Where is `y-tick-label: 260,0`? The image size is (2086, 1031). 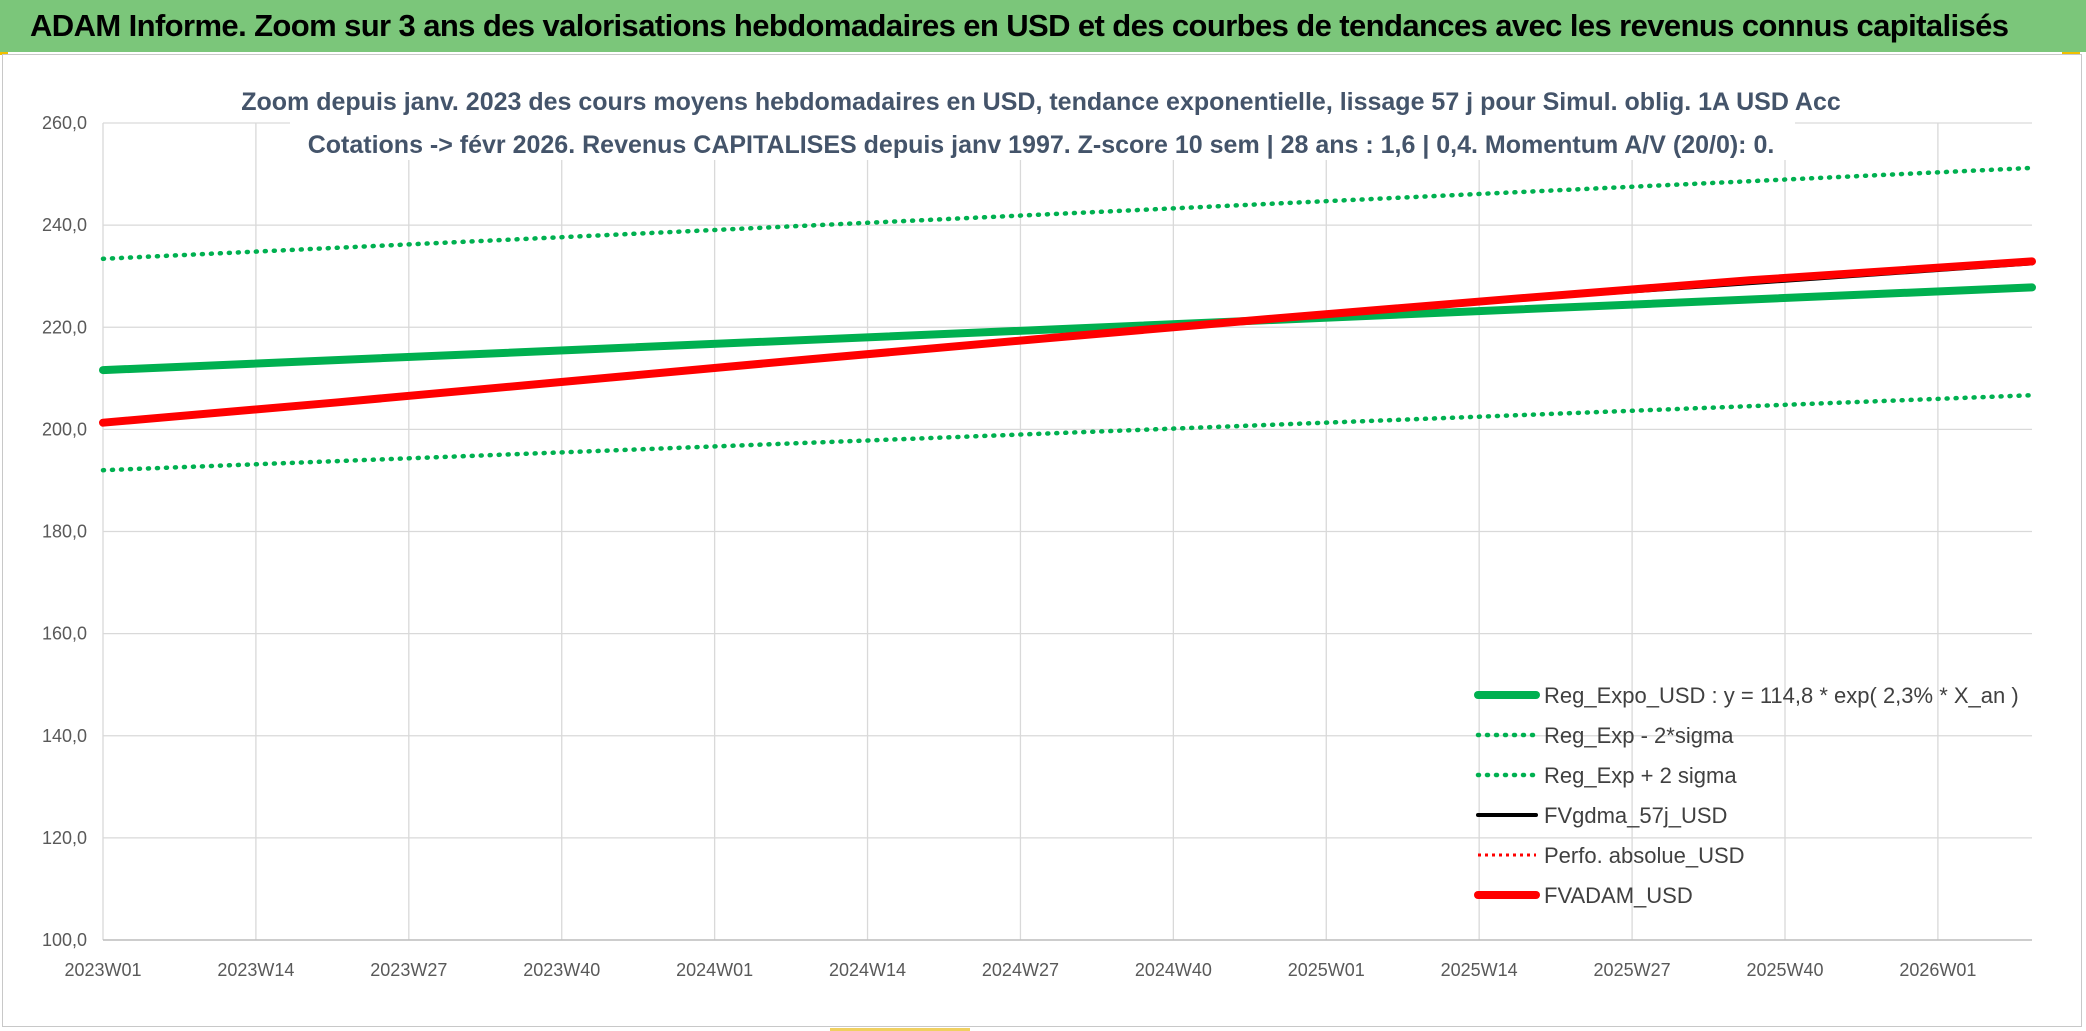
y-tick-label: 260,0 is located at coordinates (64, 123).